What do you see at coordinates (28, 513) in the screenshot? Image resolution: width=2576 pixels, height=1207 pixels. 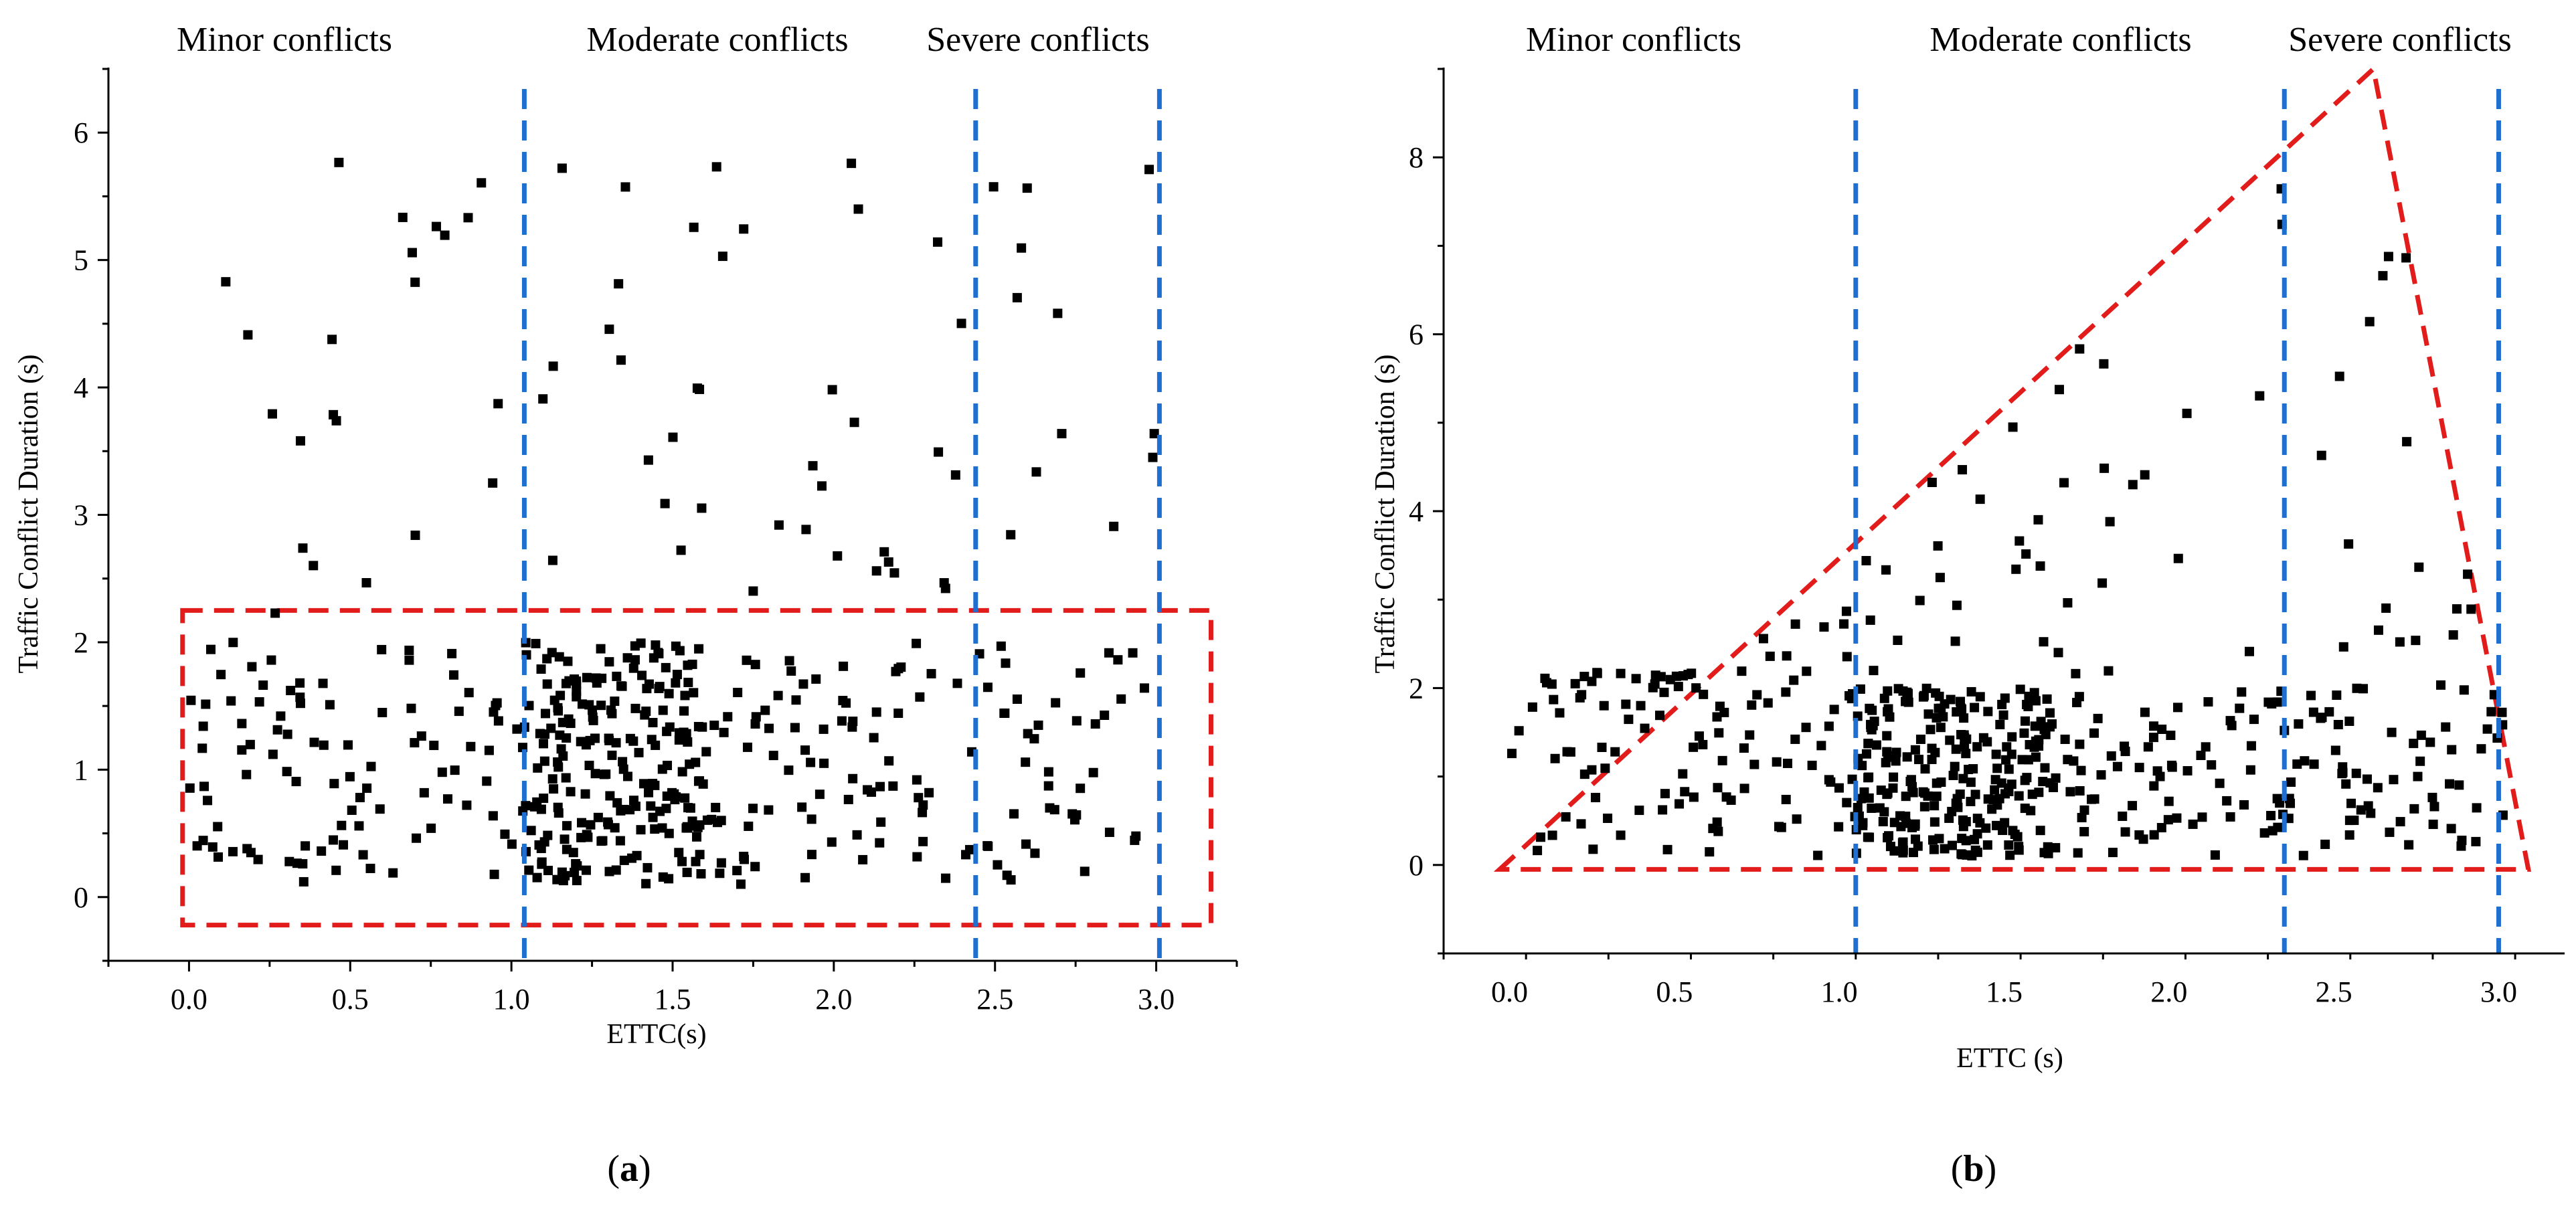 I see `y-axis-label-a: Traffic Conflict Duration (s)` at bounding box center [28, 513].